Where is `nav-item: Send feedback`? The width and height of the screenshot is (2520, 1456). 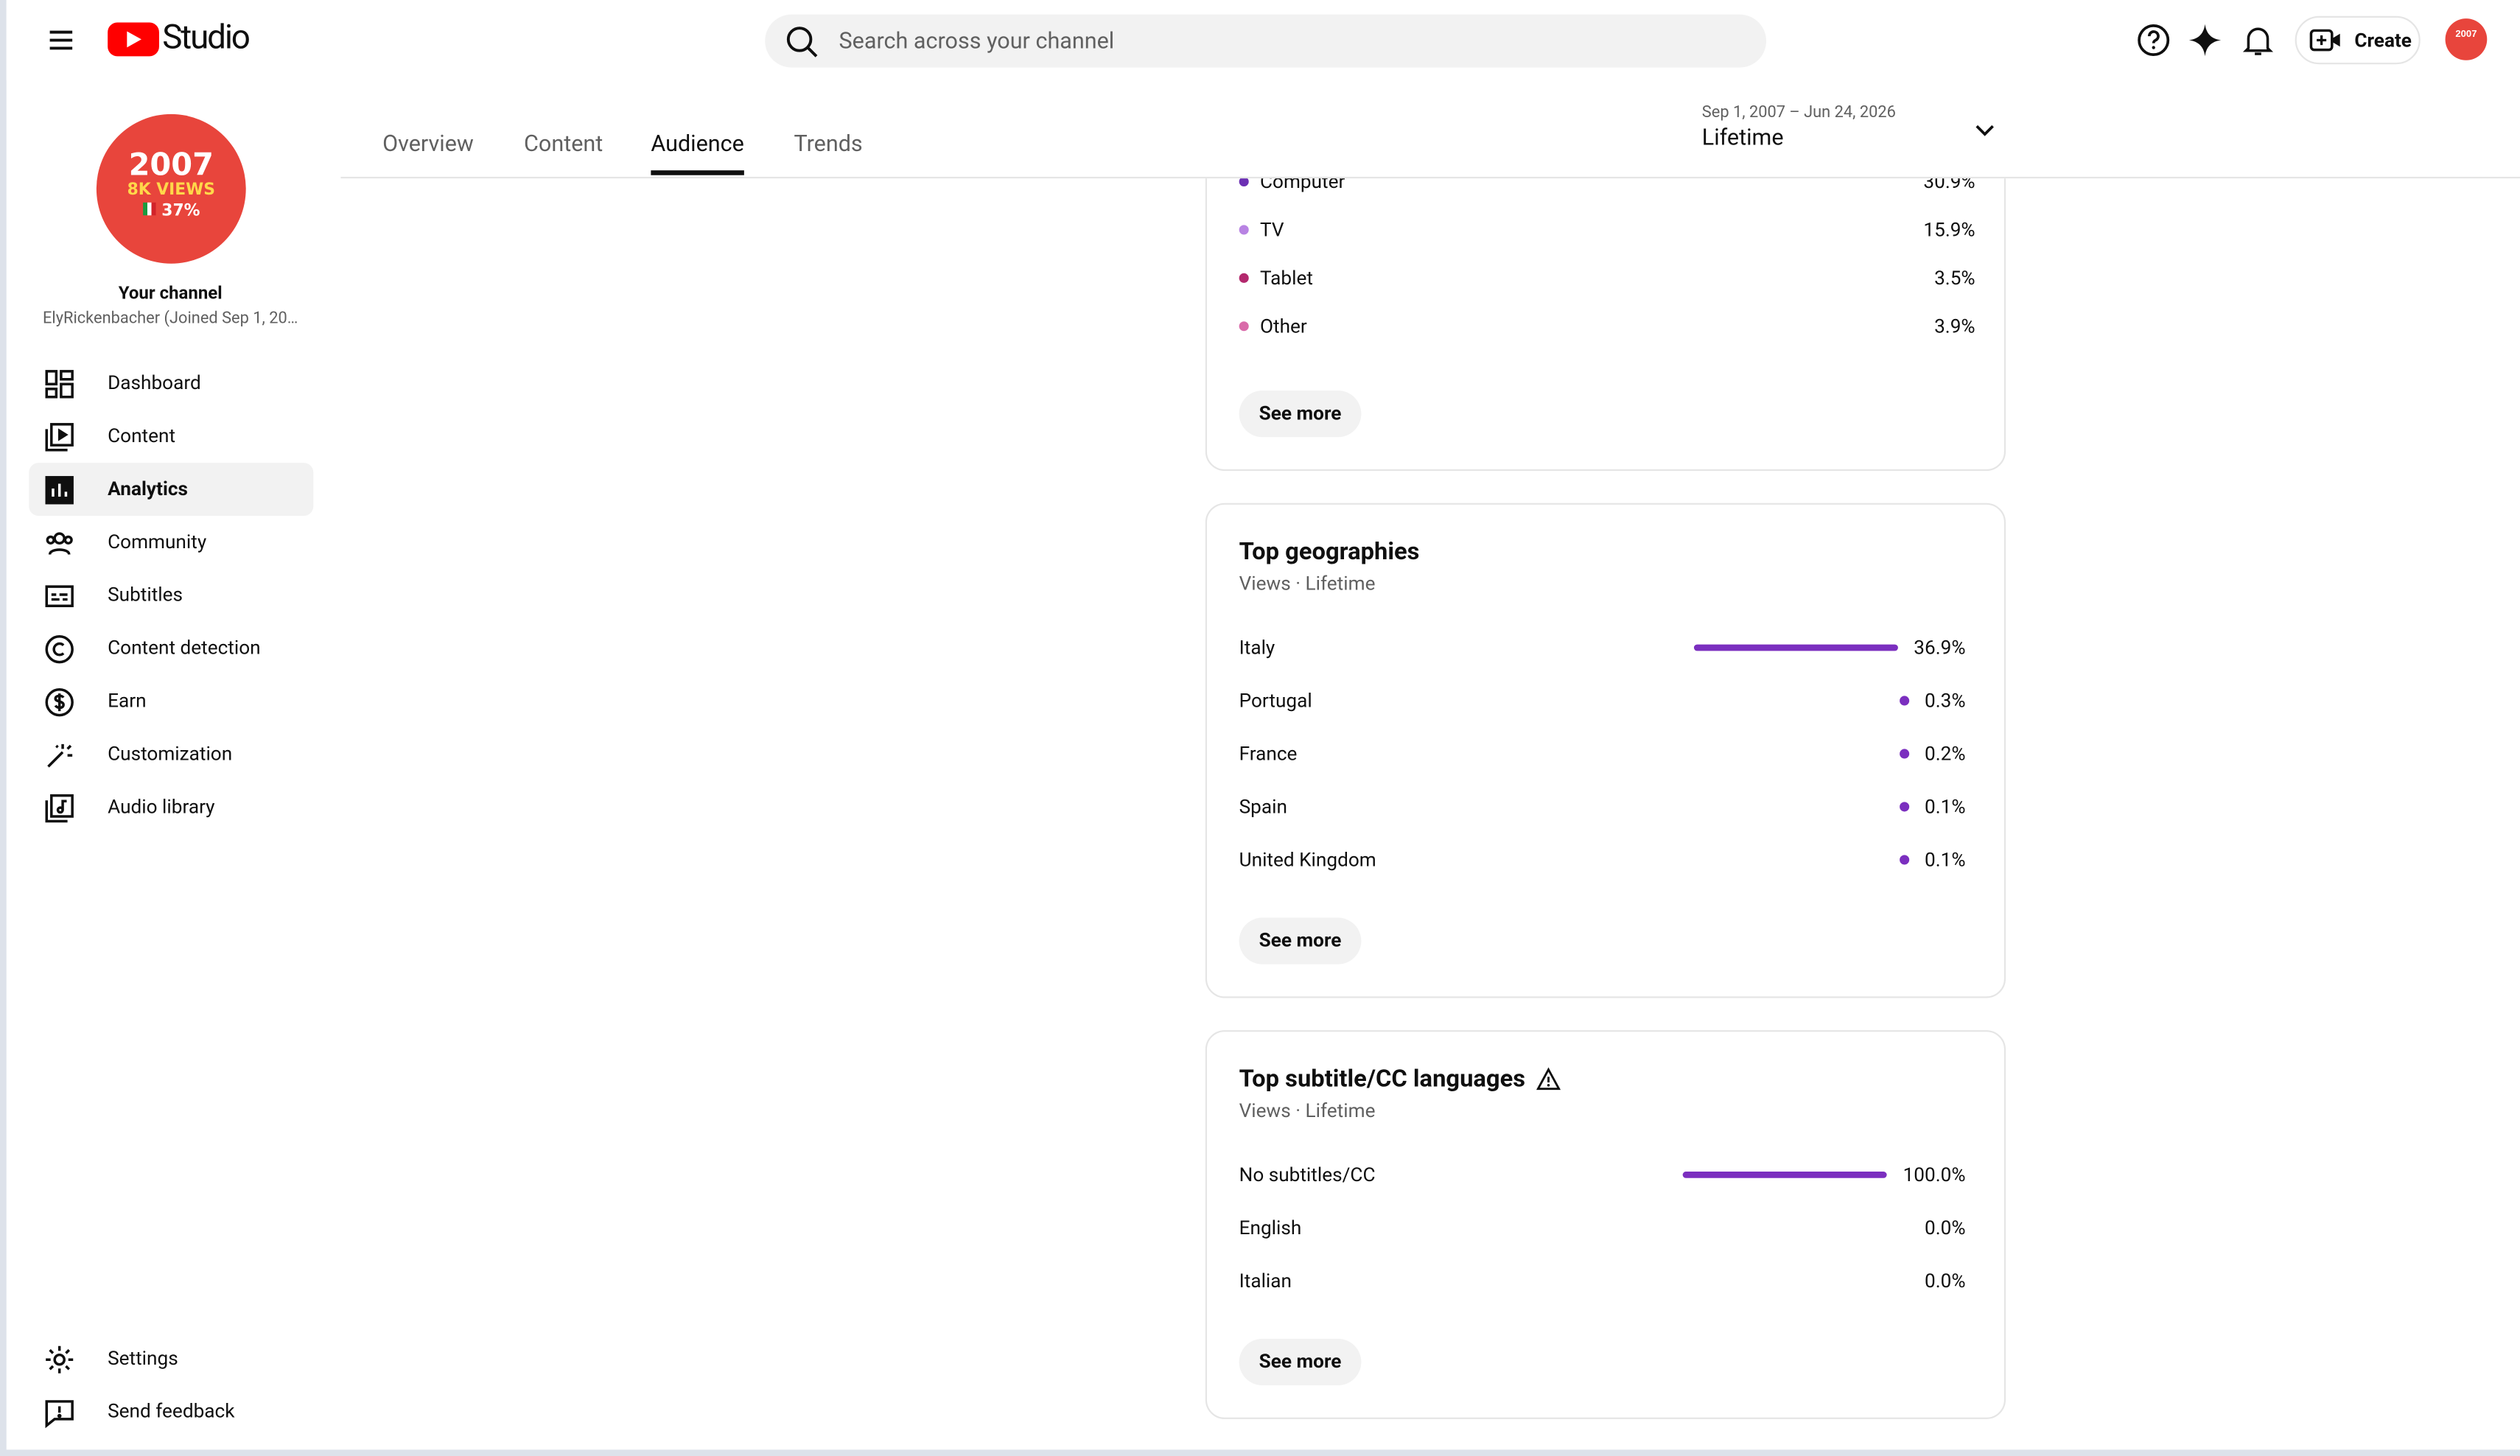
nav-item: Send feedback is located at coordinates (171, 1411).